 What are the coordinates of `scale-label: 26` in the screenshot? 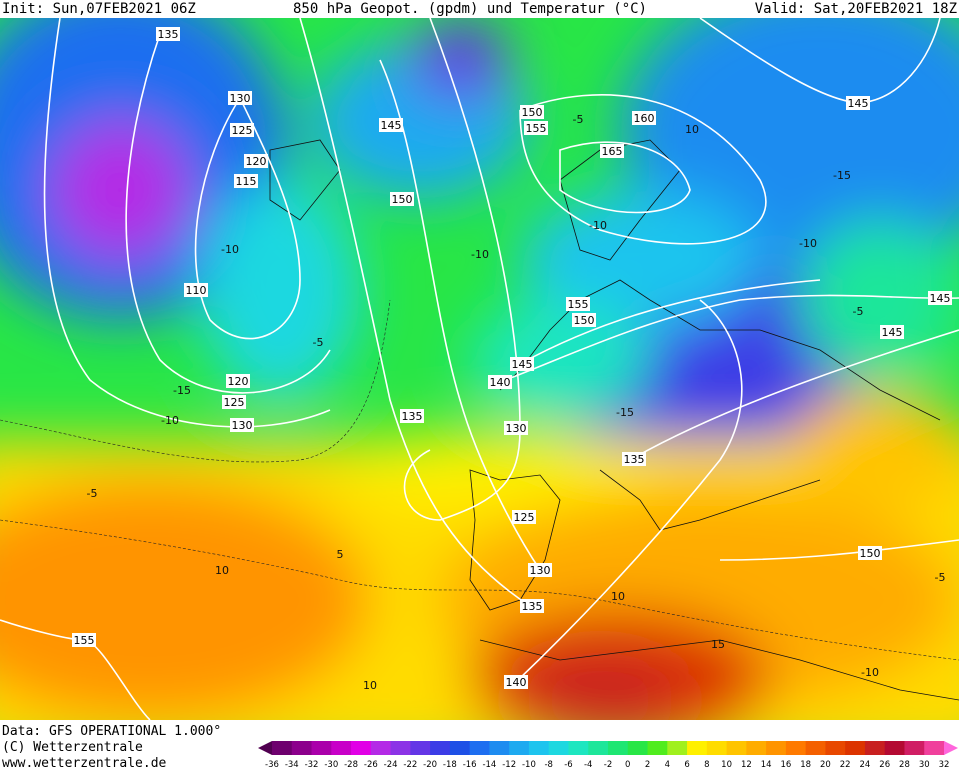 It's located at (884, 765).